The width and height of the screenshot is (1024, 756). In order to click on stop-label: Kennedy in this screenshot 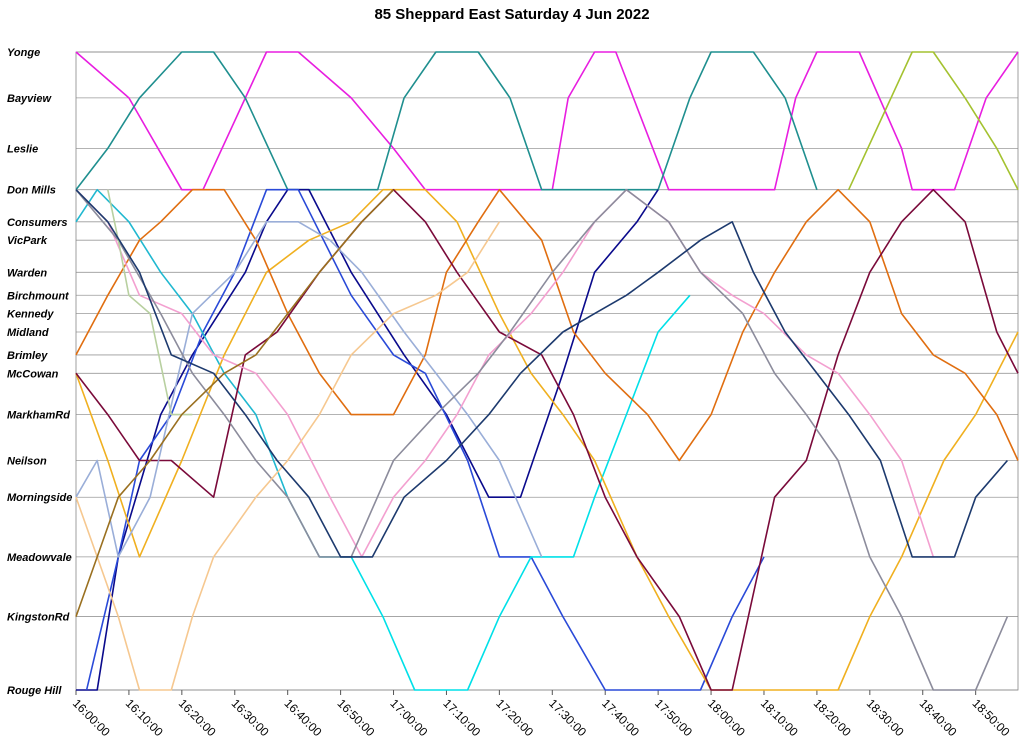, I will do `click(30, 315)`.